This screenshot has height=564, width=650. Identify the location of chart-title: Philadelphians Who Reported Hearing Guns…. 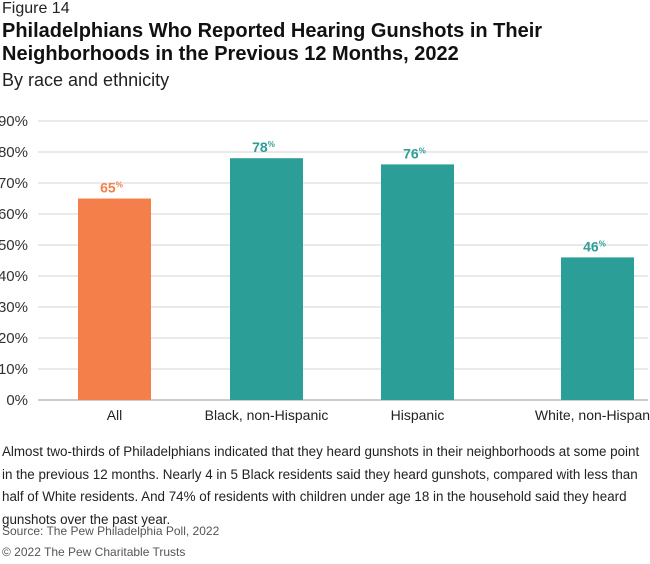
(272, 42).